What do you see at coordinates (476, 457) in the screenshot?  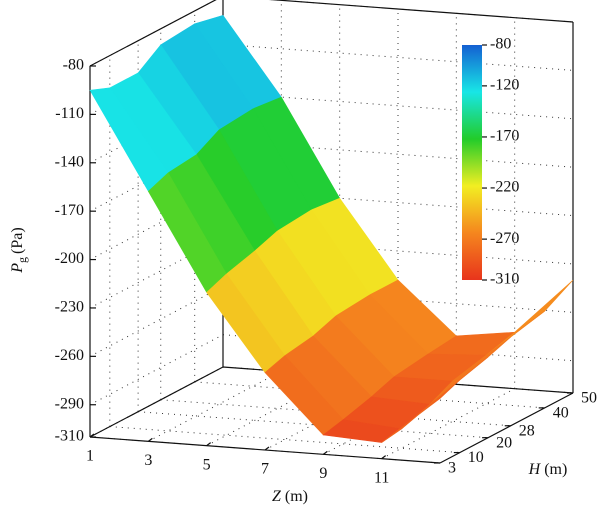 I see `y-tick-label: 10` at bounding box center [476, 457].